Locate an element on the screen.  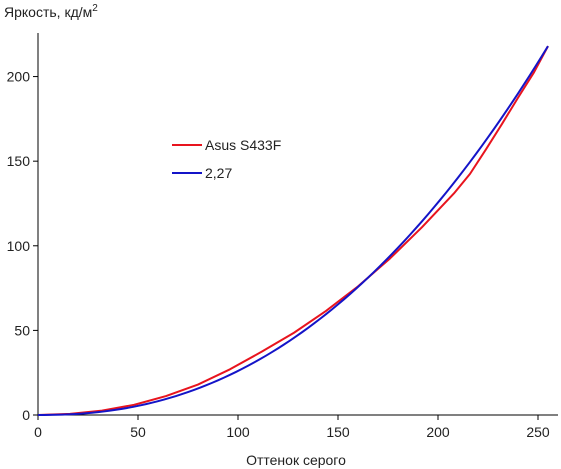
y-axis-title-sup: 2 is located at coordinates (95, 8).